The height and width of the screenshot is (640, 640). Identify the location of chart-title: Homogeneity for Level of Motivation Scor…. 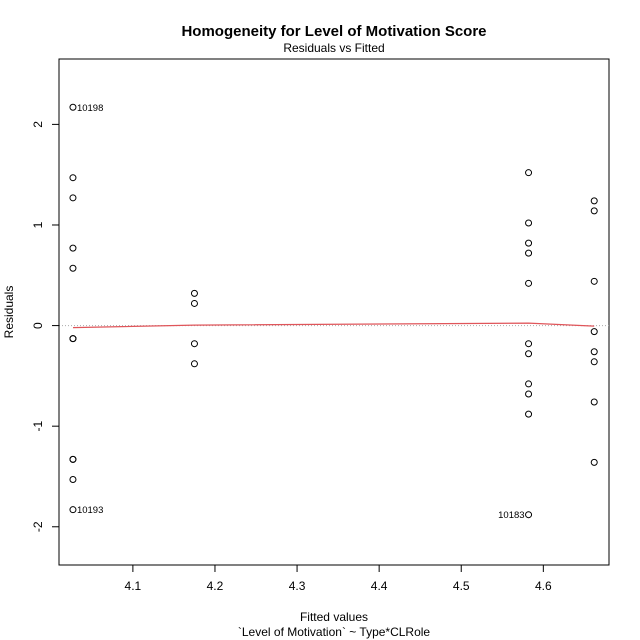
(333, 31).